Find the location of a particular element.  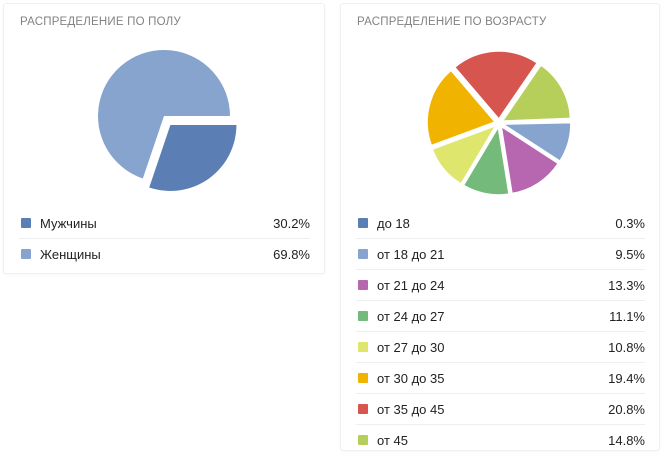

gender-legend-row: Женщины 69.8% is located at coordinates (164, 254).